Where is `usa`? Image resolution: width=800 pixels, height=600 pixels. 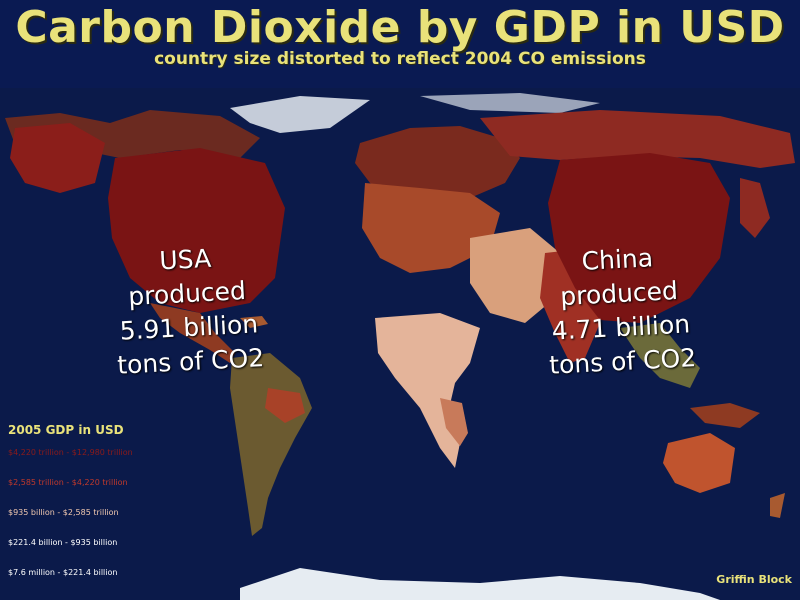
usa is located at coordinates (196, 230).